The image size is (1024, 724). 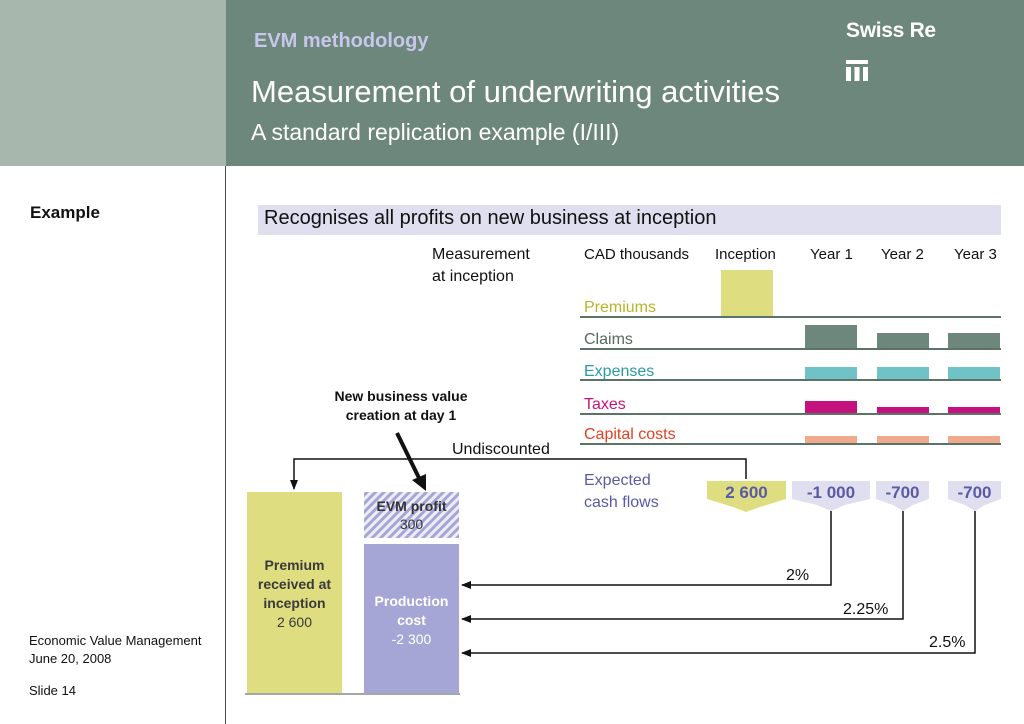 I want to click on nbv-pointer-head, so click(x=419, y=482).